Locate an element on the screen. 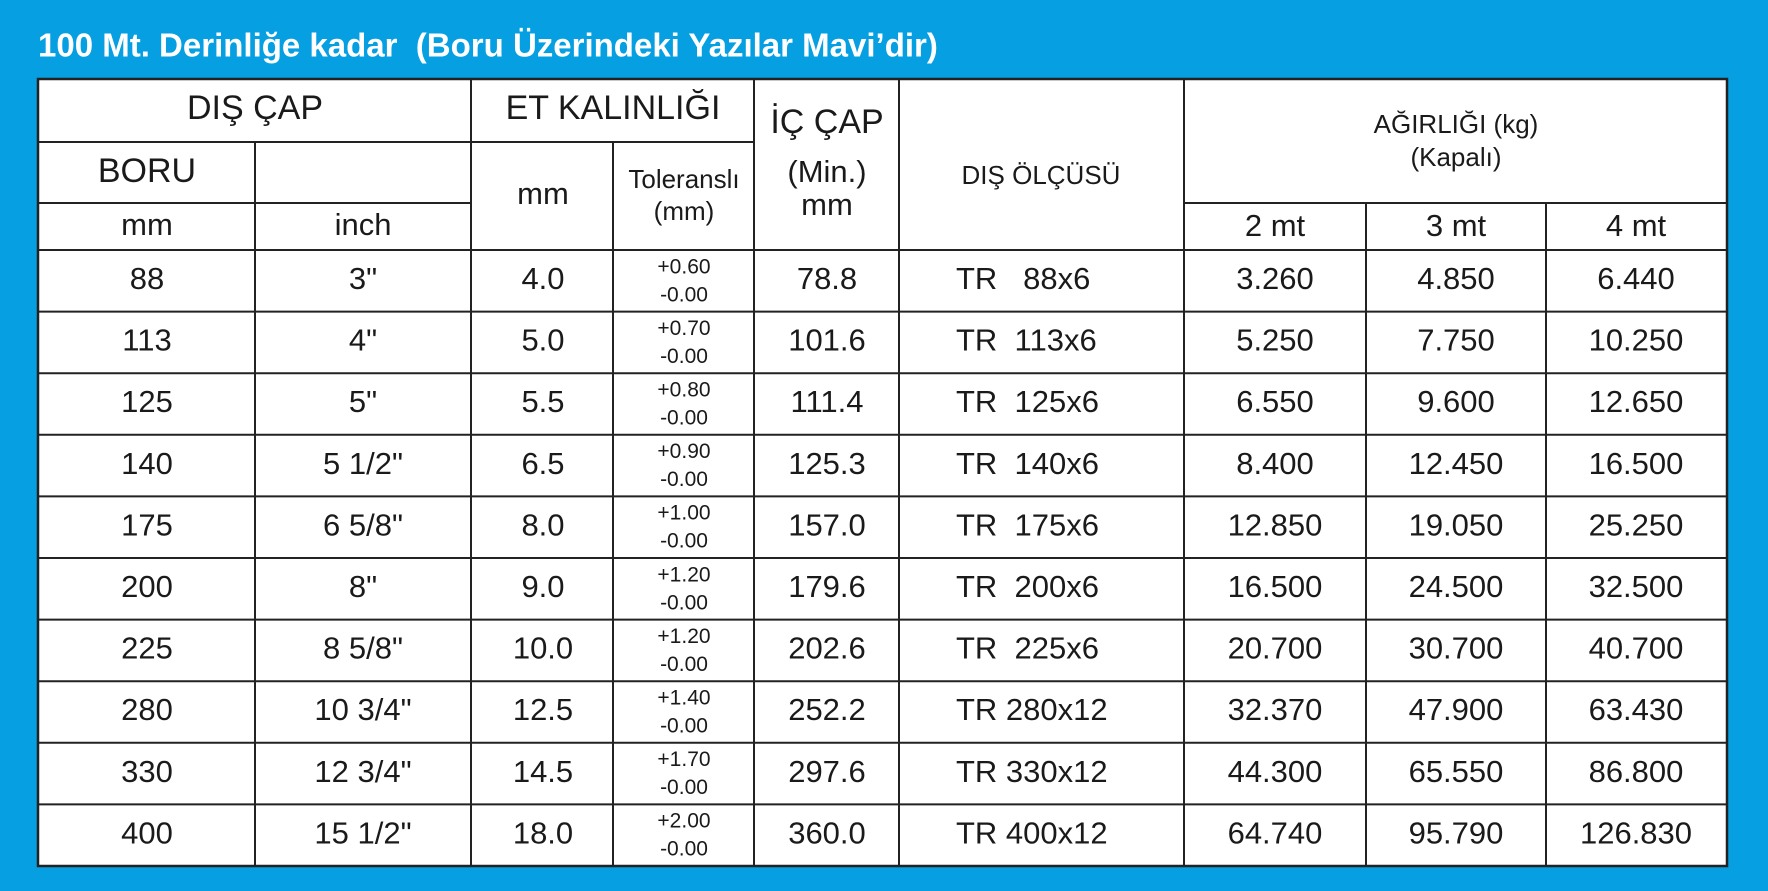 This screenshot has width=1768, height=891. cell: 4.0 is located at coordinates (542, 278).